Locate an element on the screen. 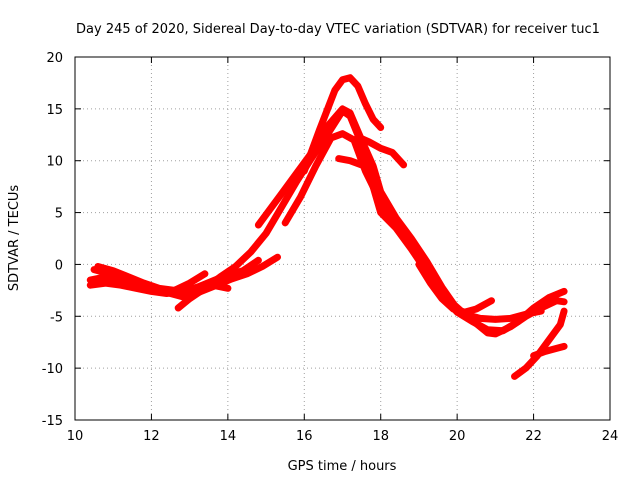  y-tick-label: 15 is located at coordinates (54, 110).